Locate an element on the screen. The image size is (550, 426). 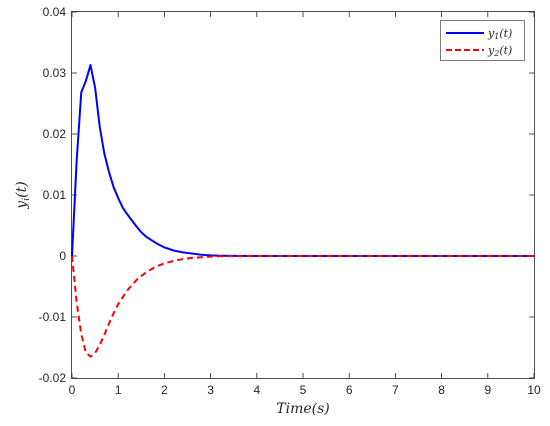
legend: y1(t) y2(t) is located at coordinates (482, 40).